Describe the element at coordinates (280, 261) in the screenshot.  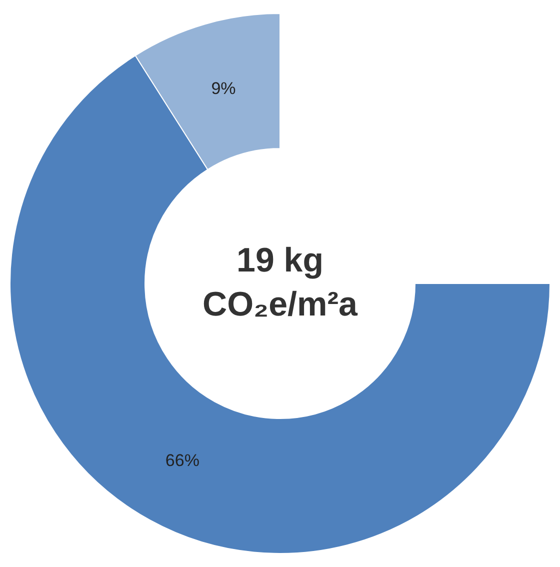
I see `text: 19 kg` at that location.